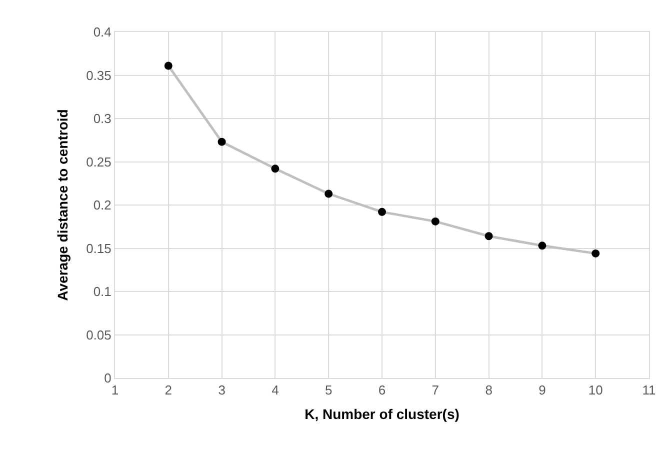 The width and height of the screenshot is (668, 461). I want to click on x-tick-label: 6, so click(382, 390).